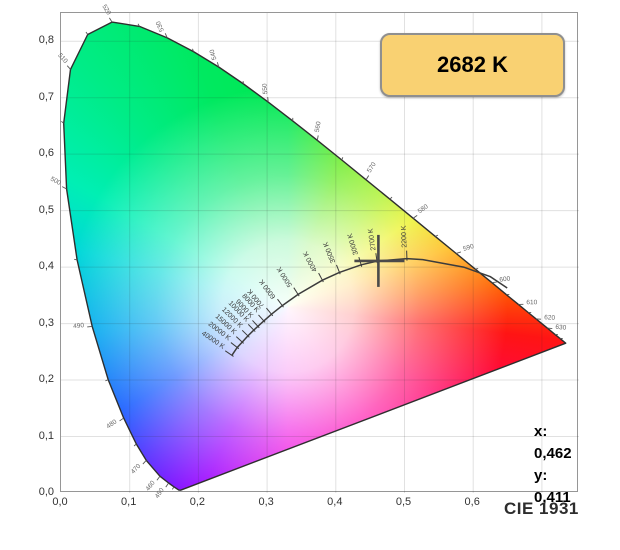  Describe the element at coordinates (505, 279) in the screenshot. I see `curve-tick-label: 600` at that location.